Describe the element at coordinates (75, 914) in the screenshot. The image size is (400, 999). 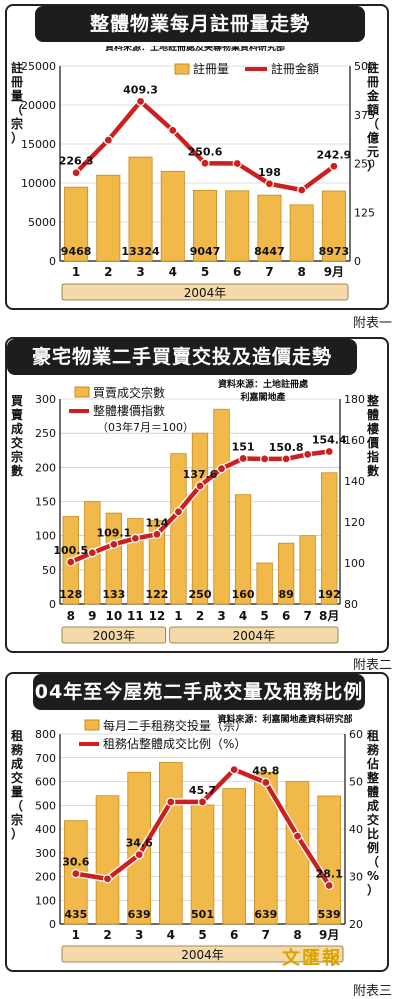
I see `bar-value-label: 435` at that location.